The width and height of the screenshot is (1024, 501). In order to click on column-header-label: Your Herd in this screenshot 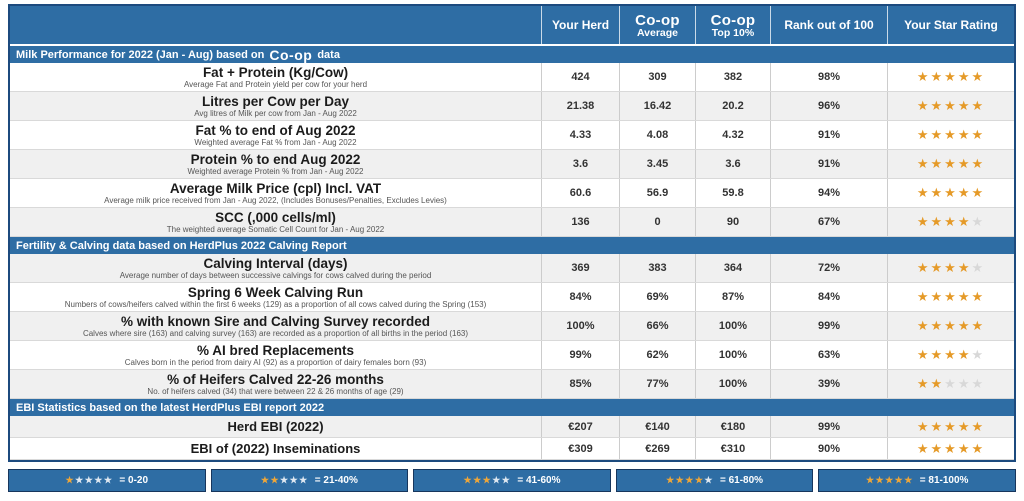, I will do `click(580, 25)`.